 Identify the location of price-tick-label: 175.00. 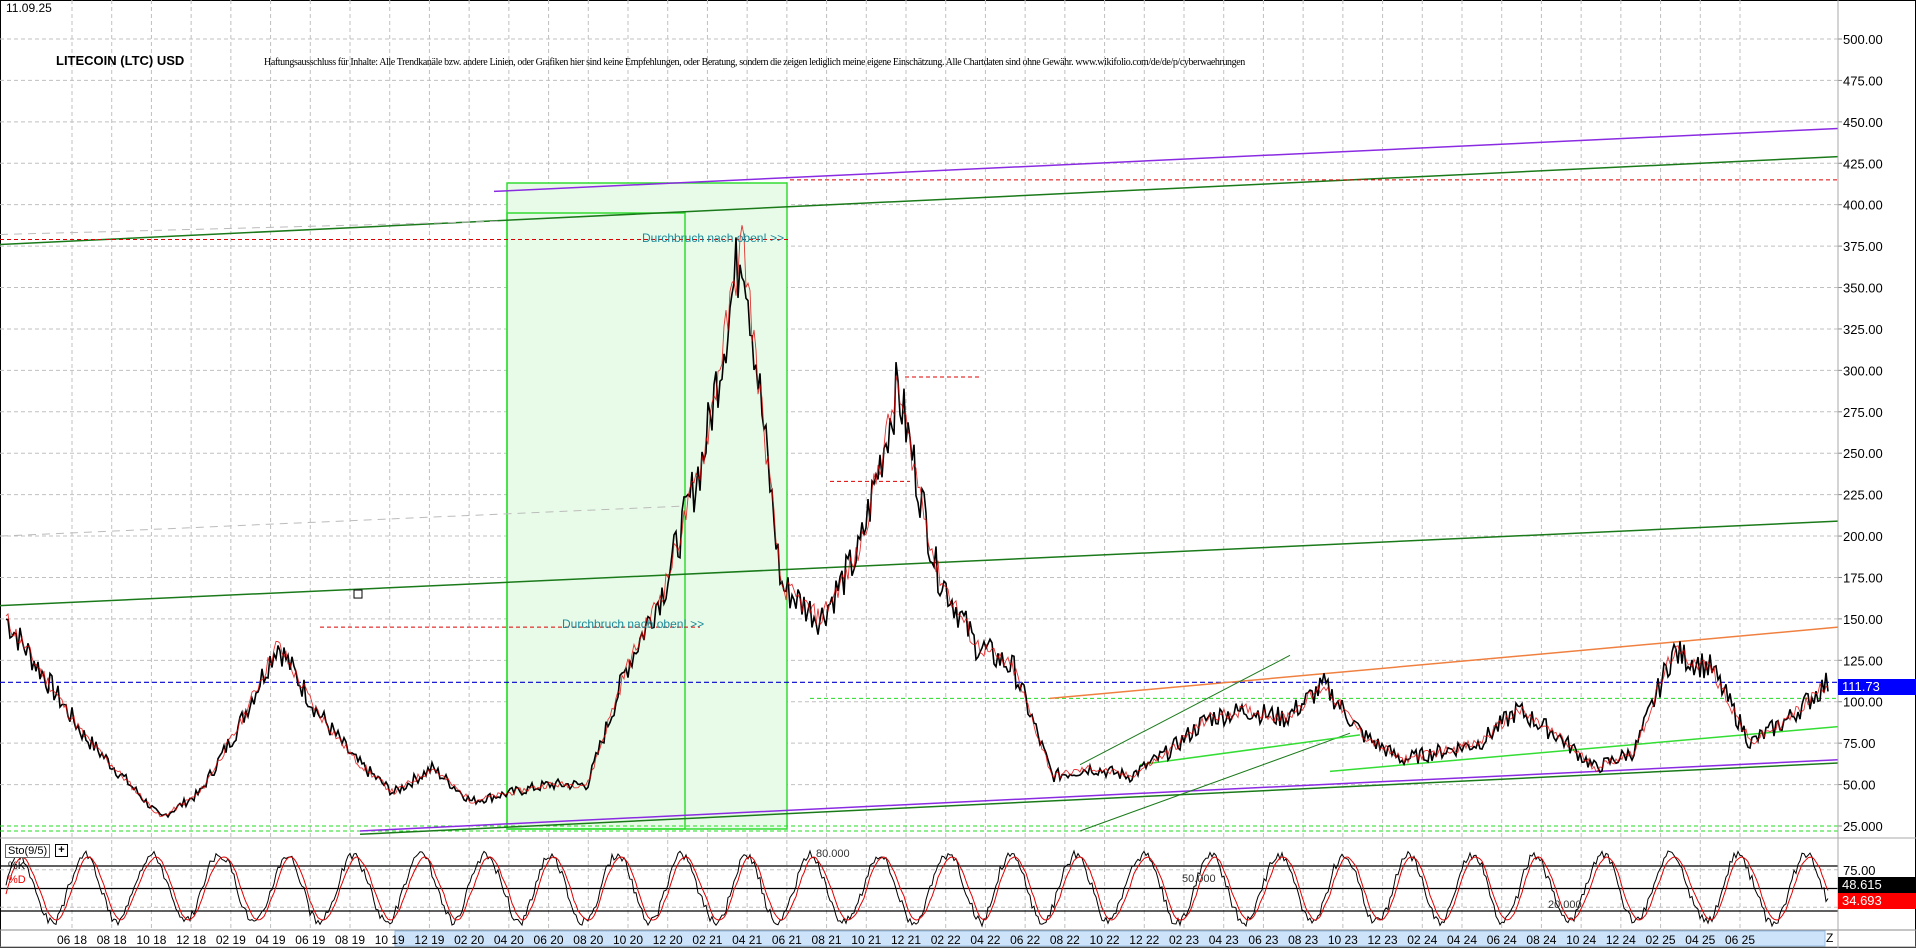
(1863, 577).